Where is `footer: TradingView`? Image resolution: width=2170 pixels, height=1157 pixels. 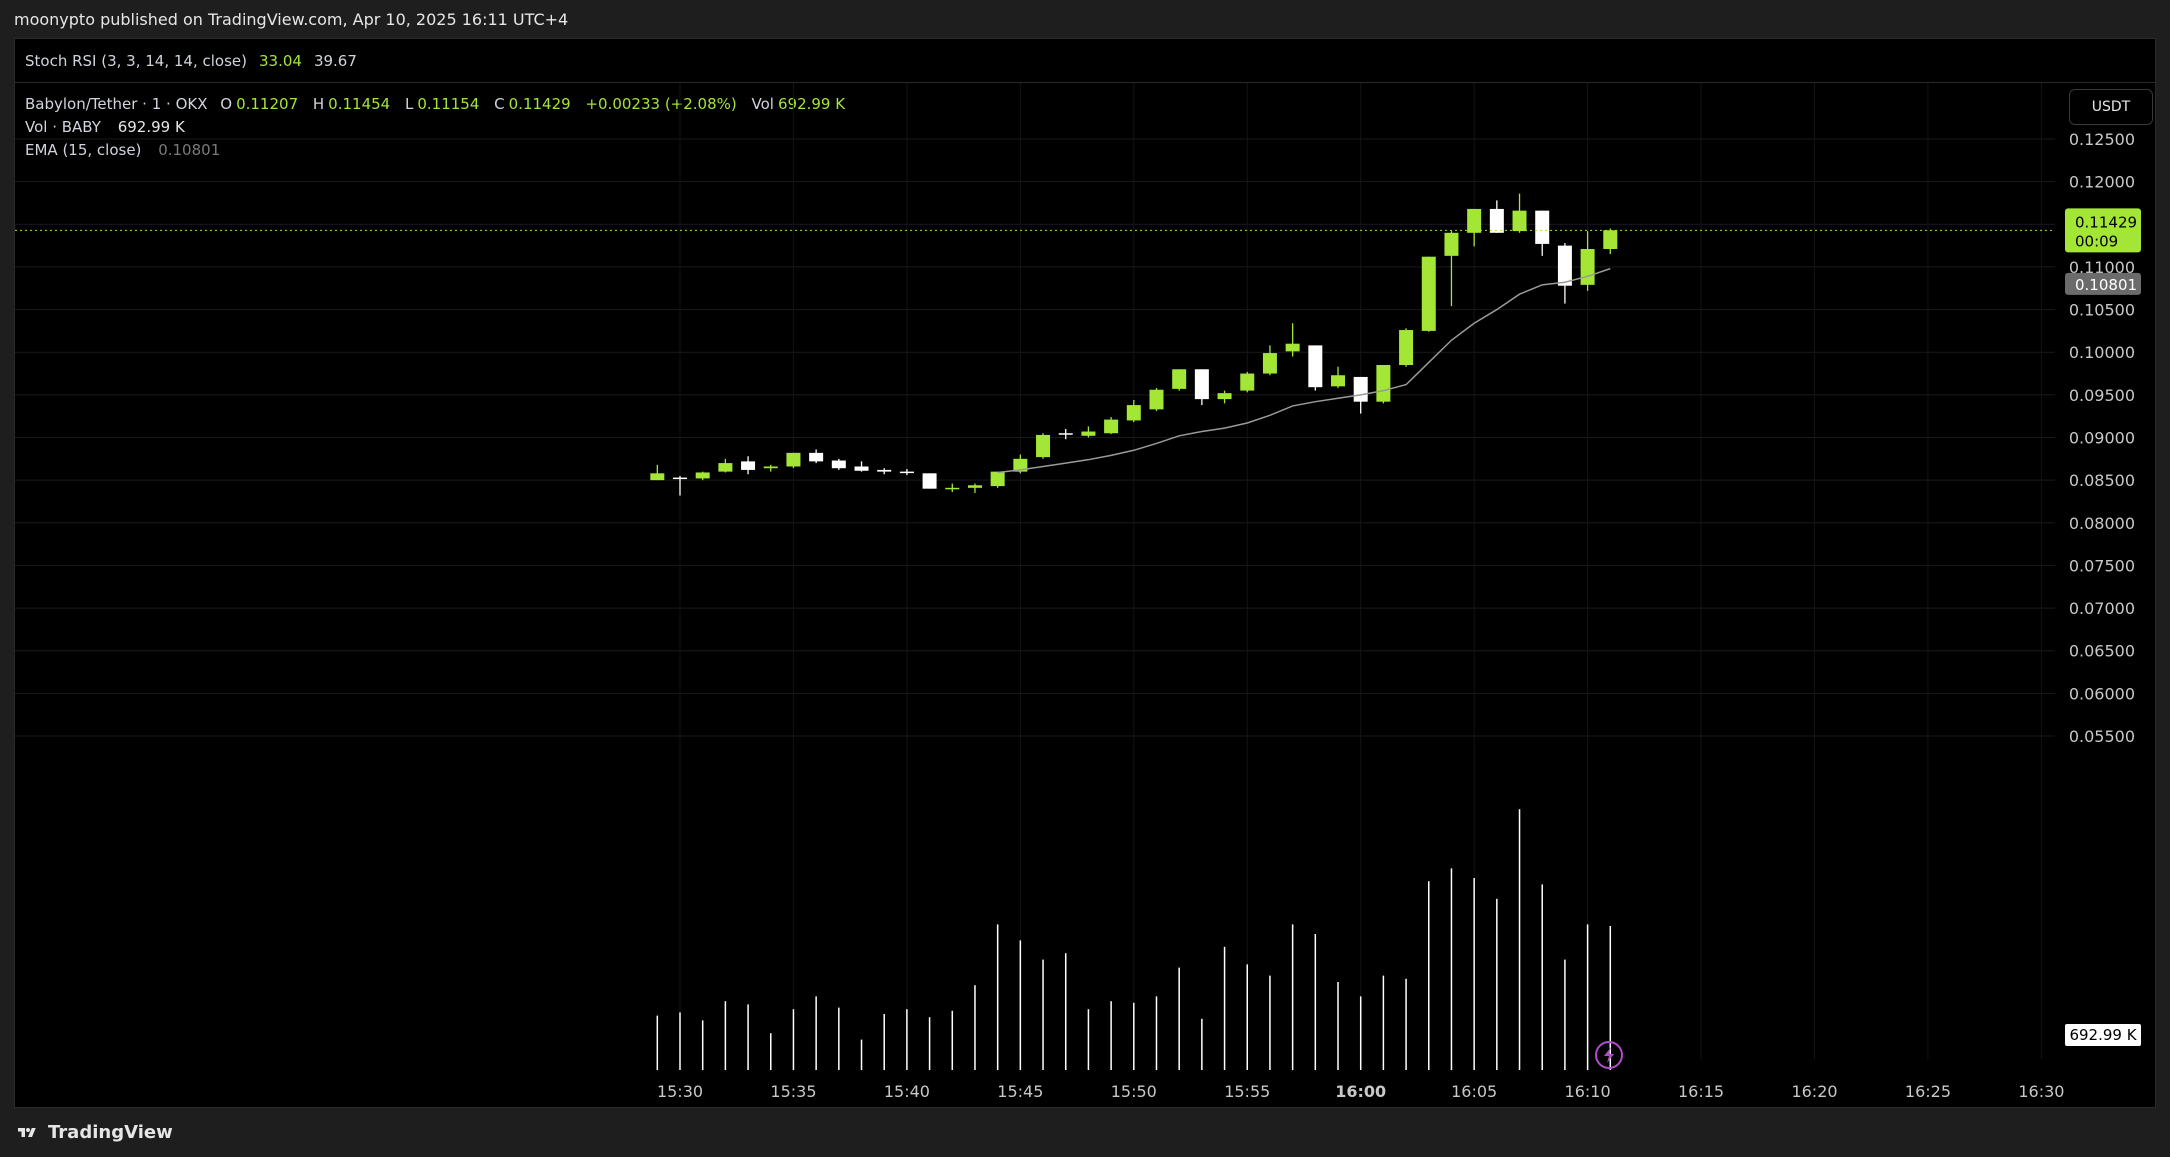
footer: TradingView is located at coordinates (1085, 1132).